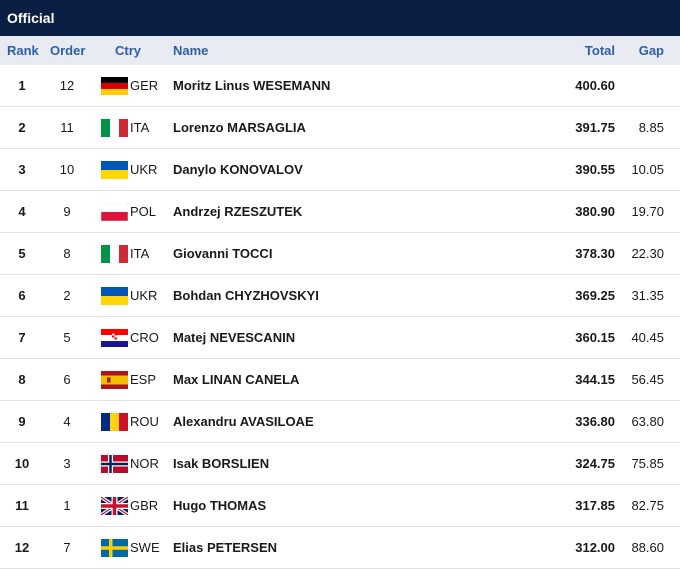 The height and width of the screenshot is (569, 680). Describe the element at coordinates (647, 421) in the screenshot. I see `gap-cell: 63.80` at that location.